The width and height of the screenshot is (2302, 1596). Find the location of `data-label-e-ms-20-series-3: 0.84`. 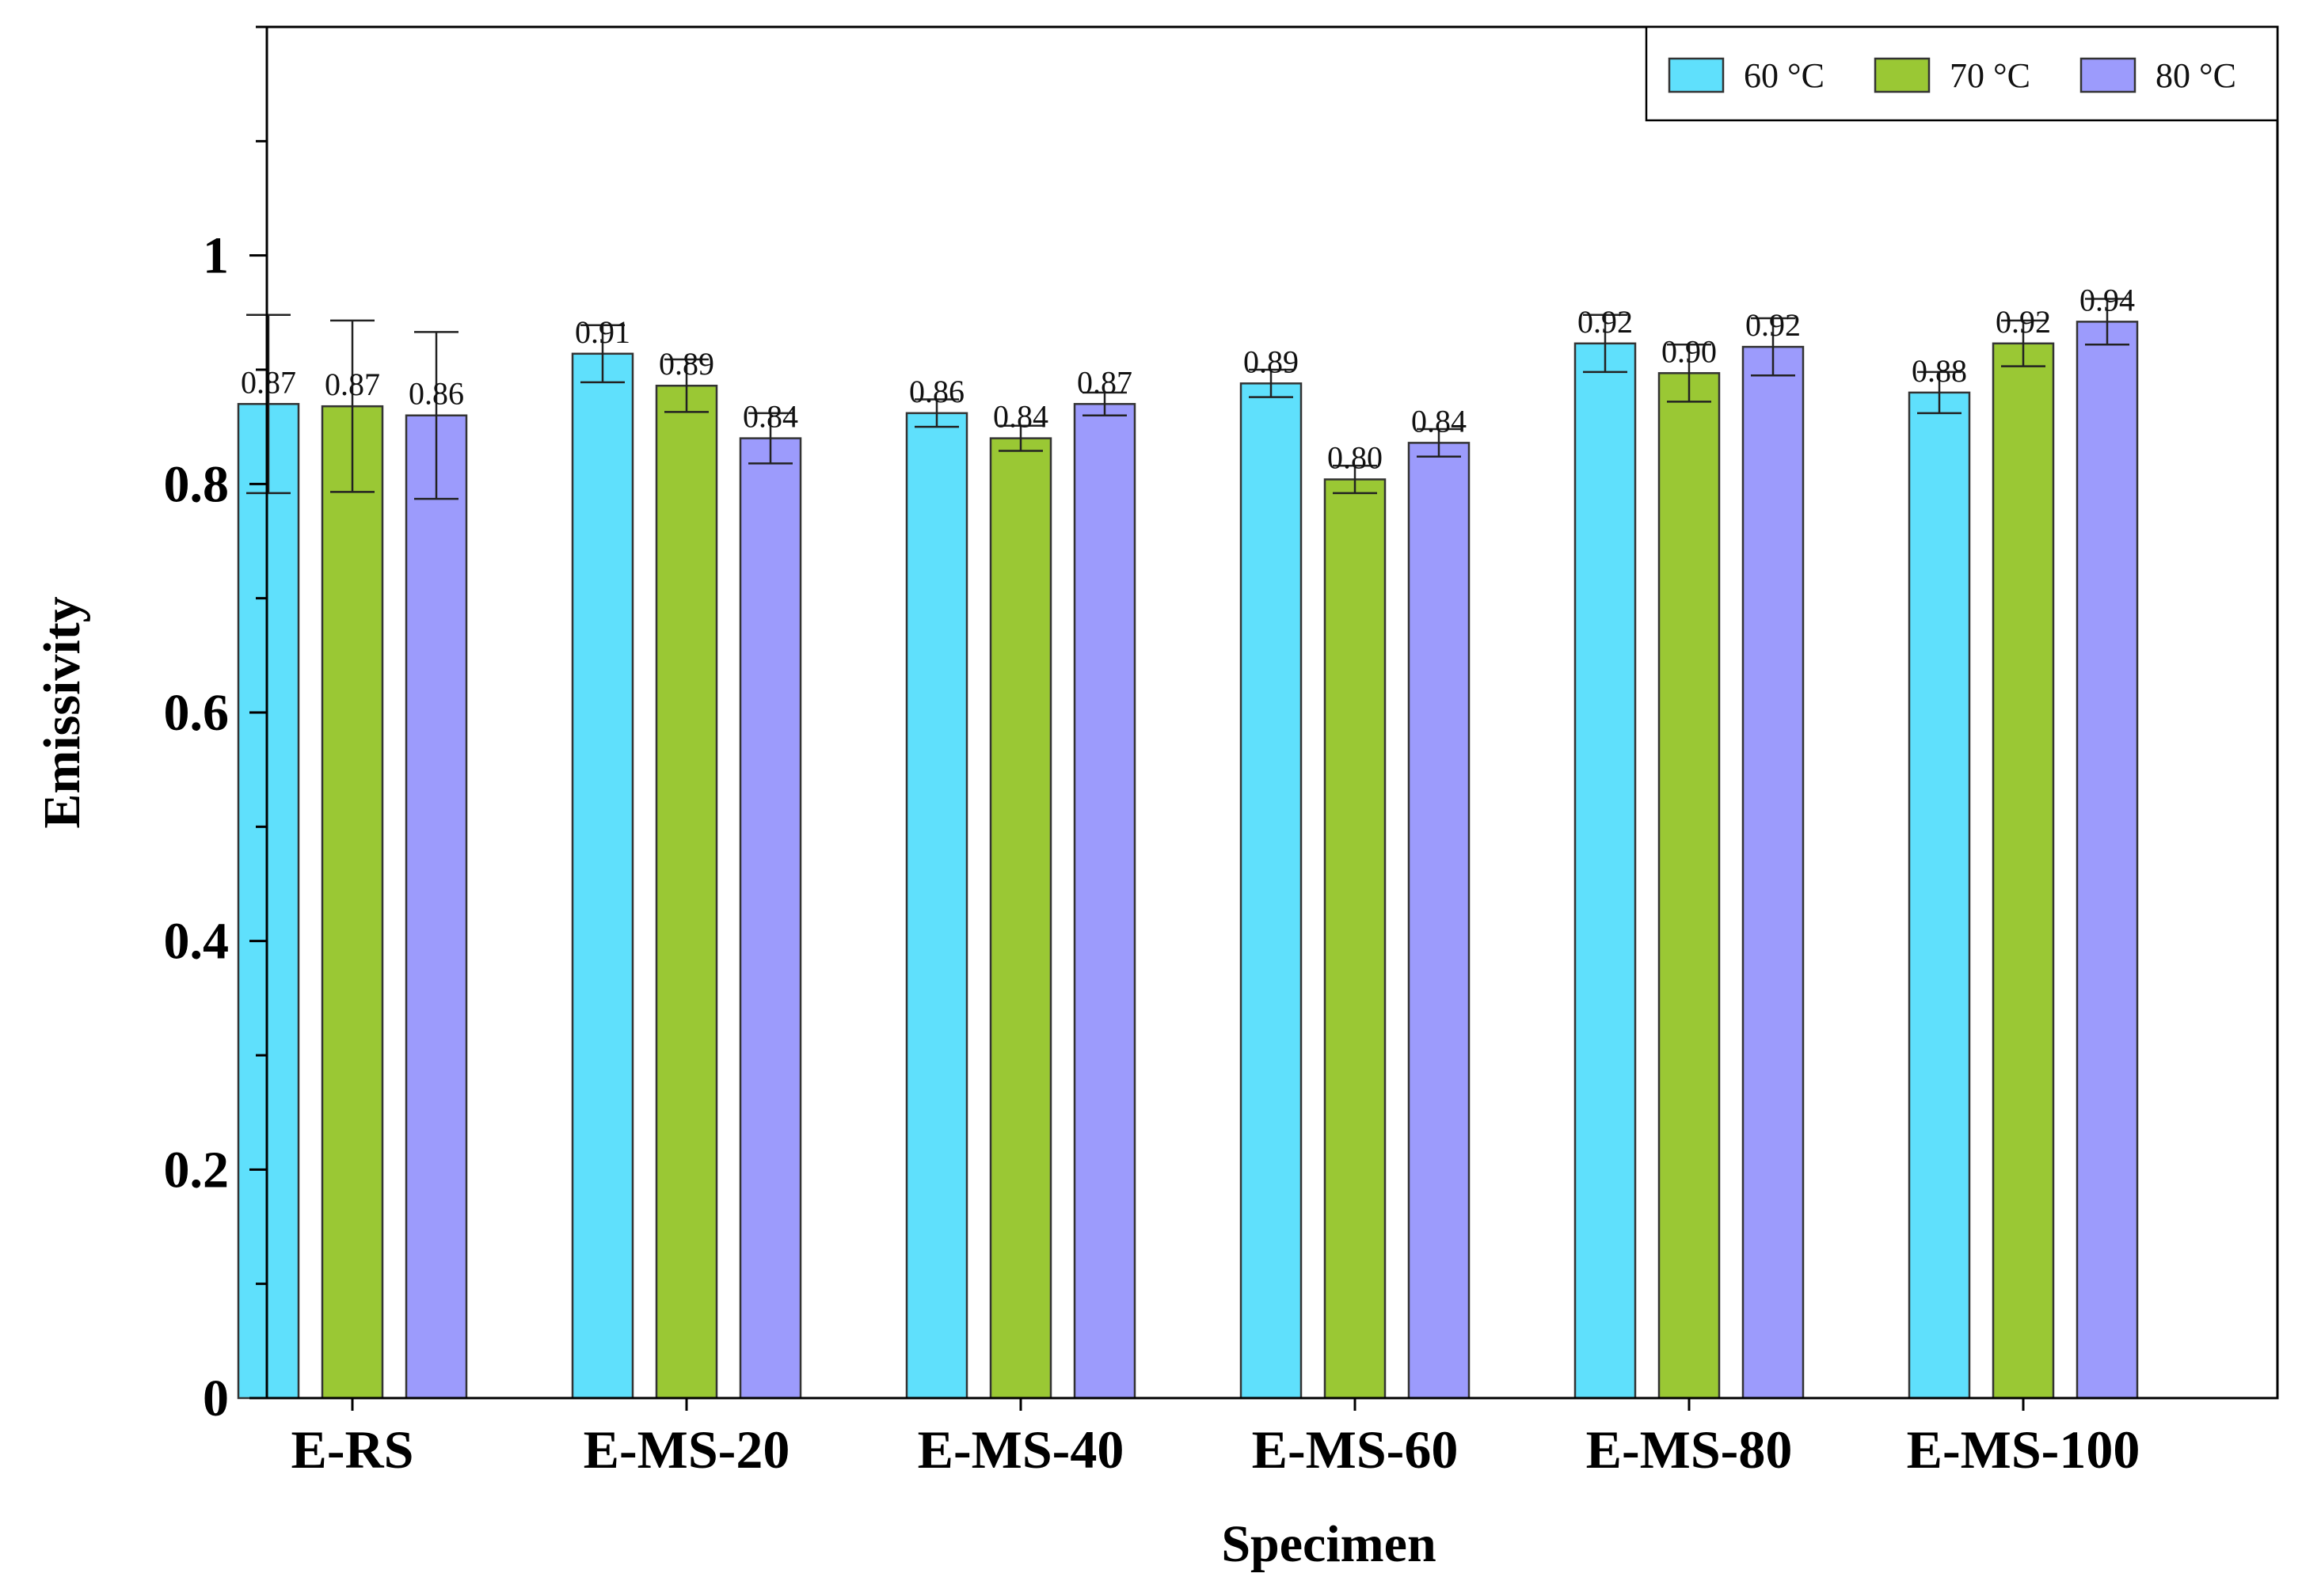

data-label-e-ms-20-series-3: 0.84 is located at coordinates (770, 417).